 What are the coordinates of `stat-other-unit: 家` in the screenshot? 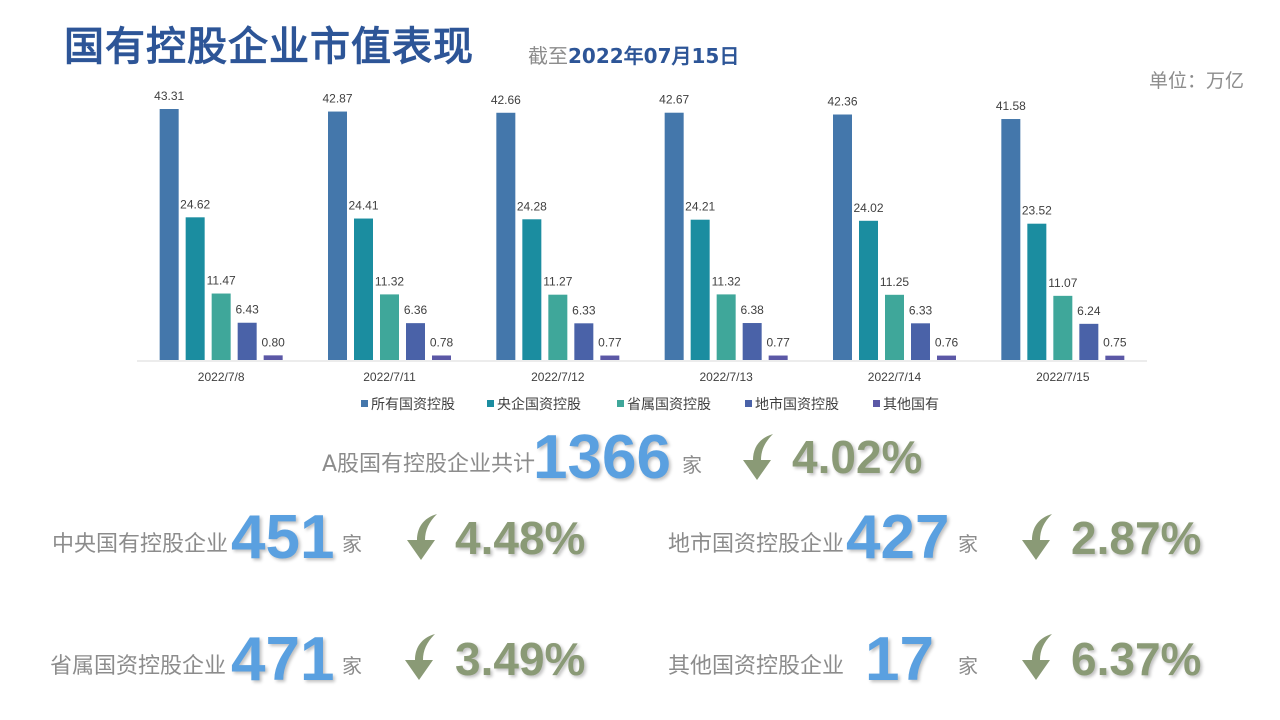 It's located at (968, 666).